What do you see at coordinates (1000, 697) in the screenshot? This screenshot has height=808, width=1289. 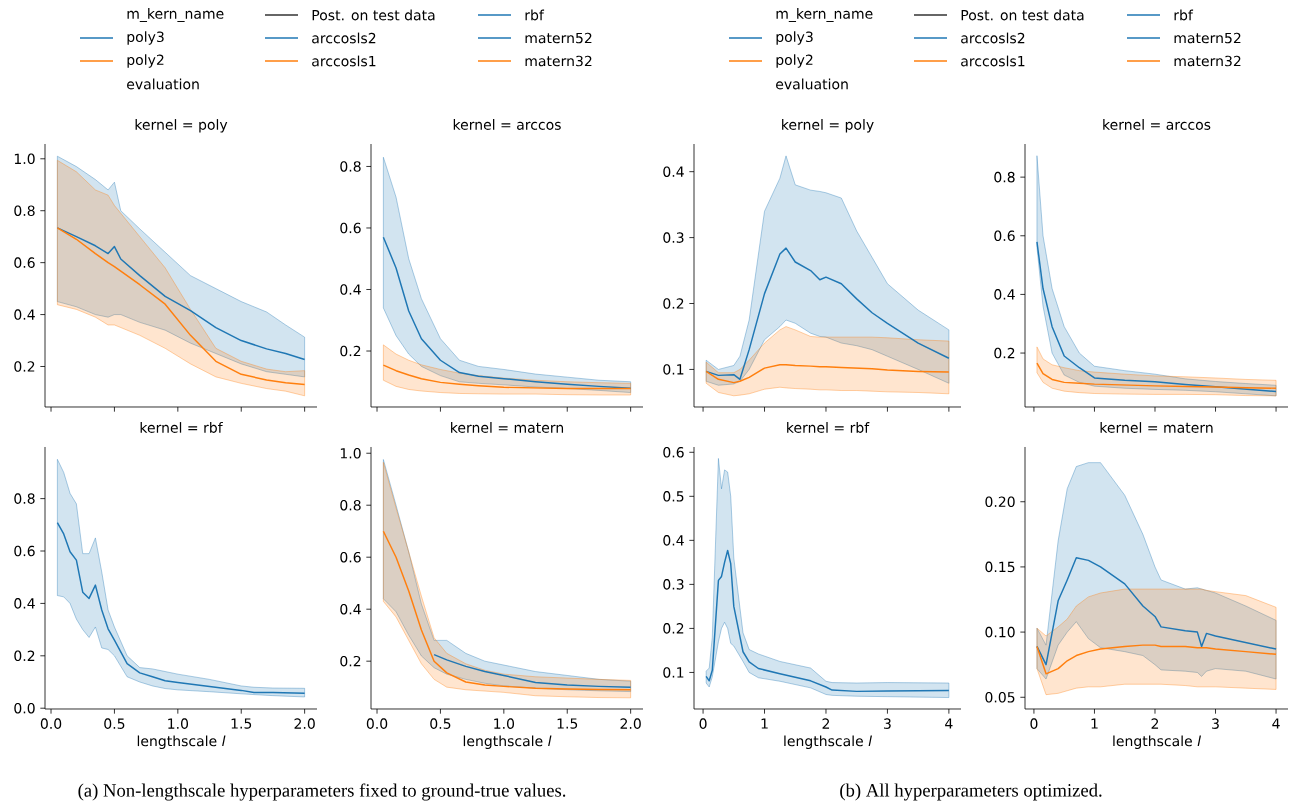 I see `y-tick-label: 0.05` at bounding box center [1000, 697].